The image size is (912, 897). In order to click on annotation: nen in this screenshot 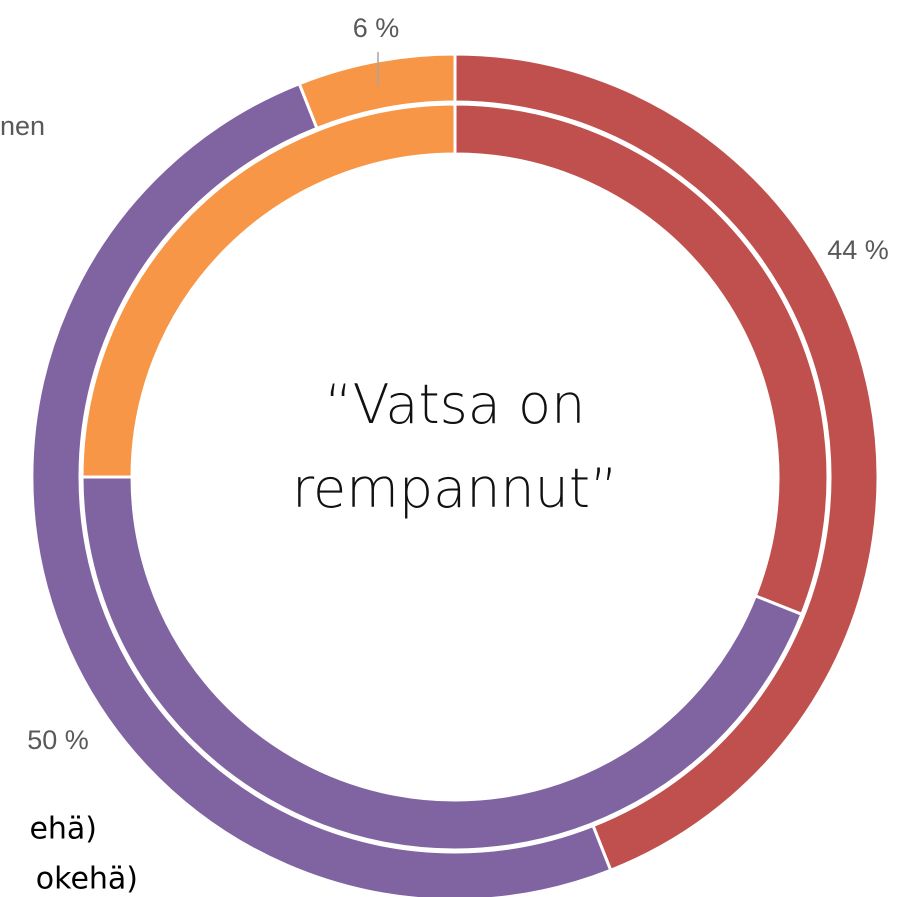, I will do `click(22, 126)`.